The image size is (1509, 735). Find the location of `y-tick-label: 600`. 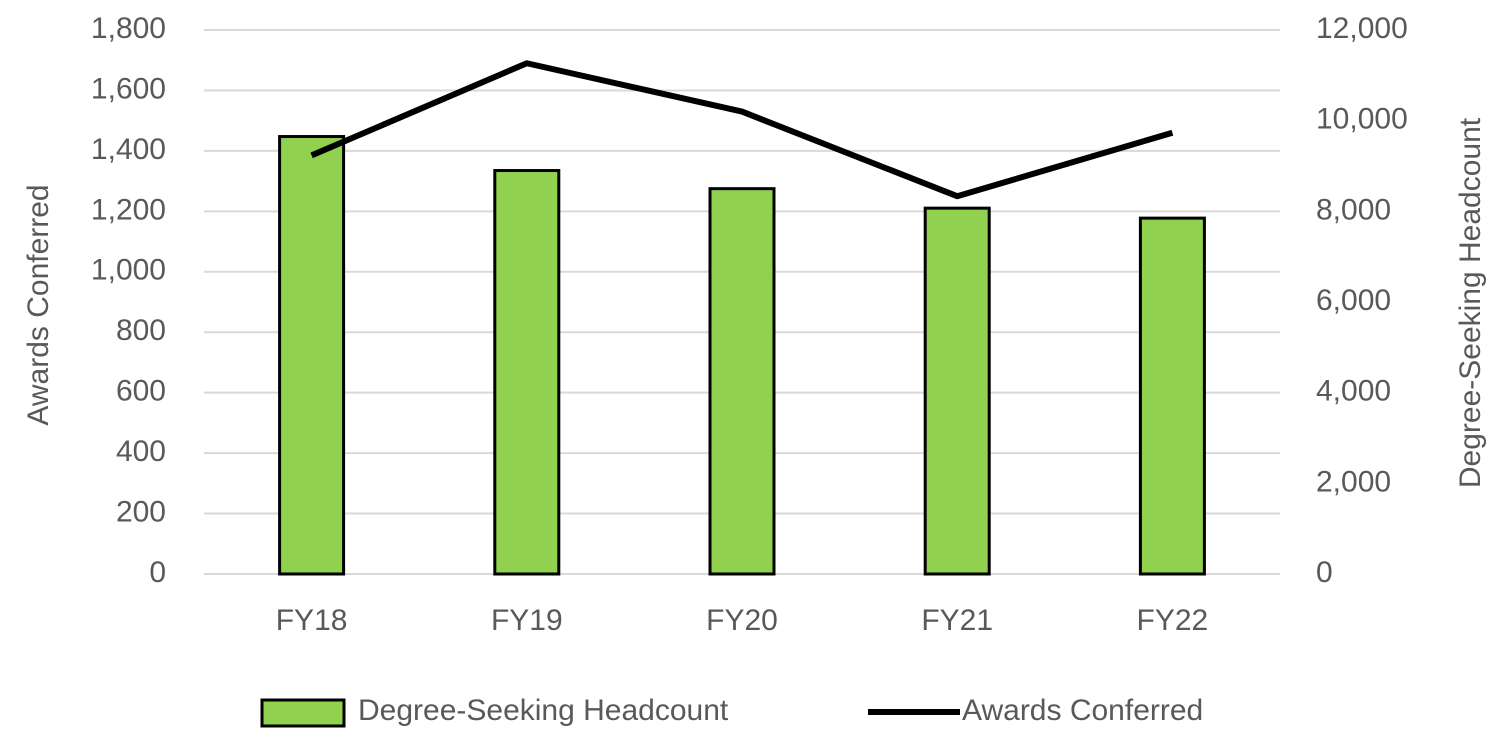

y-tick-label: 600 is located at coordinates (141, 391).